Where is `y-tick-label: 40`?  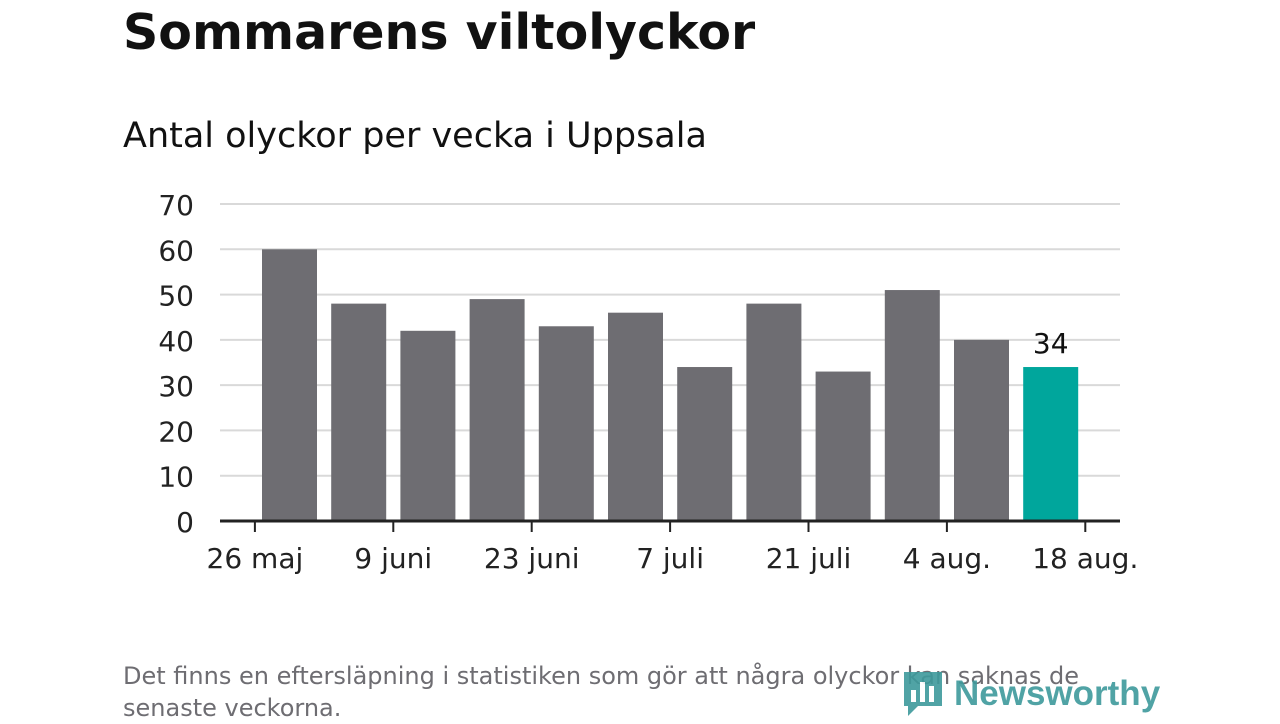
y-tick-label: 40 is located at coordinates (176, 341).